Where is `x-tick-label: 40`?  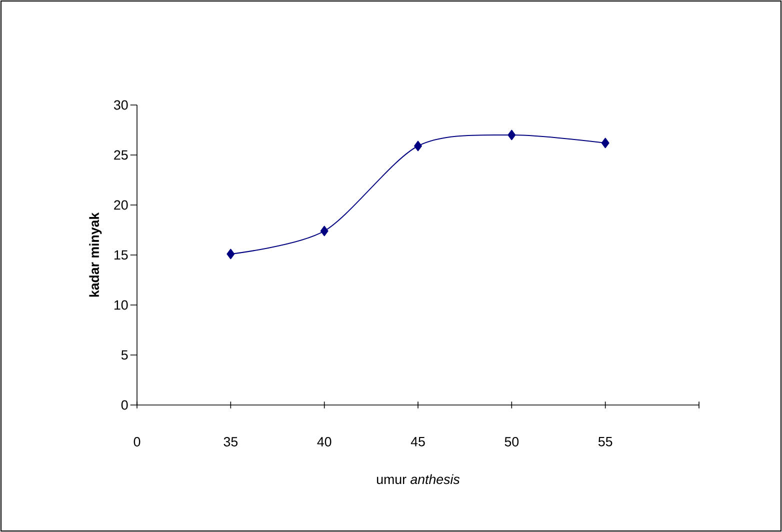 x-tick-label: 40 is located at coordinates (324, 441).